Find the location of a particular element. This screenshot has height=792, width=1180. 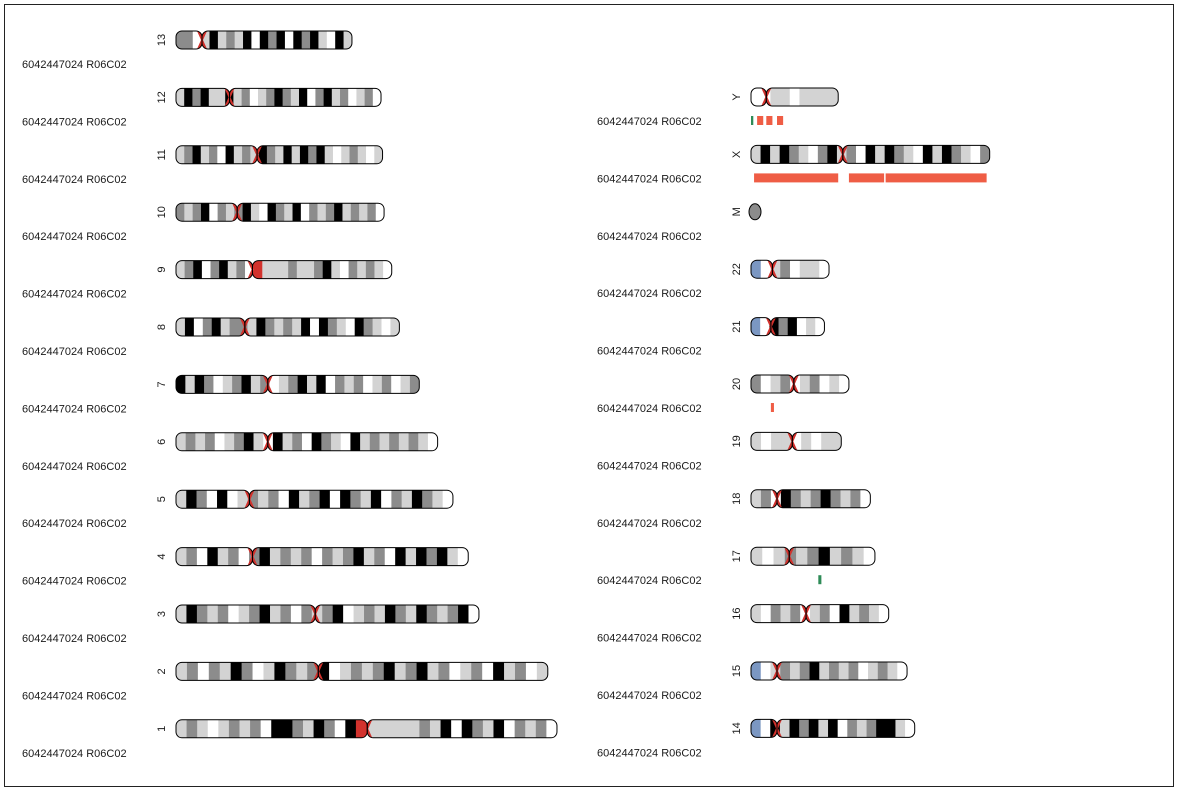

chromosome-label: 1 is located at coordinates (162, 729).